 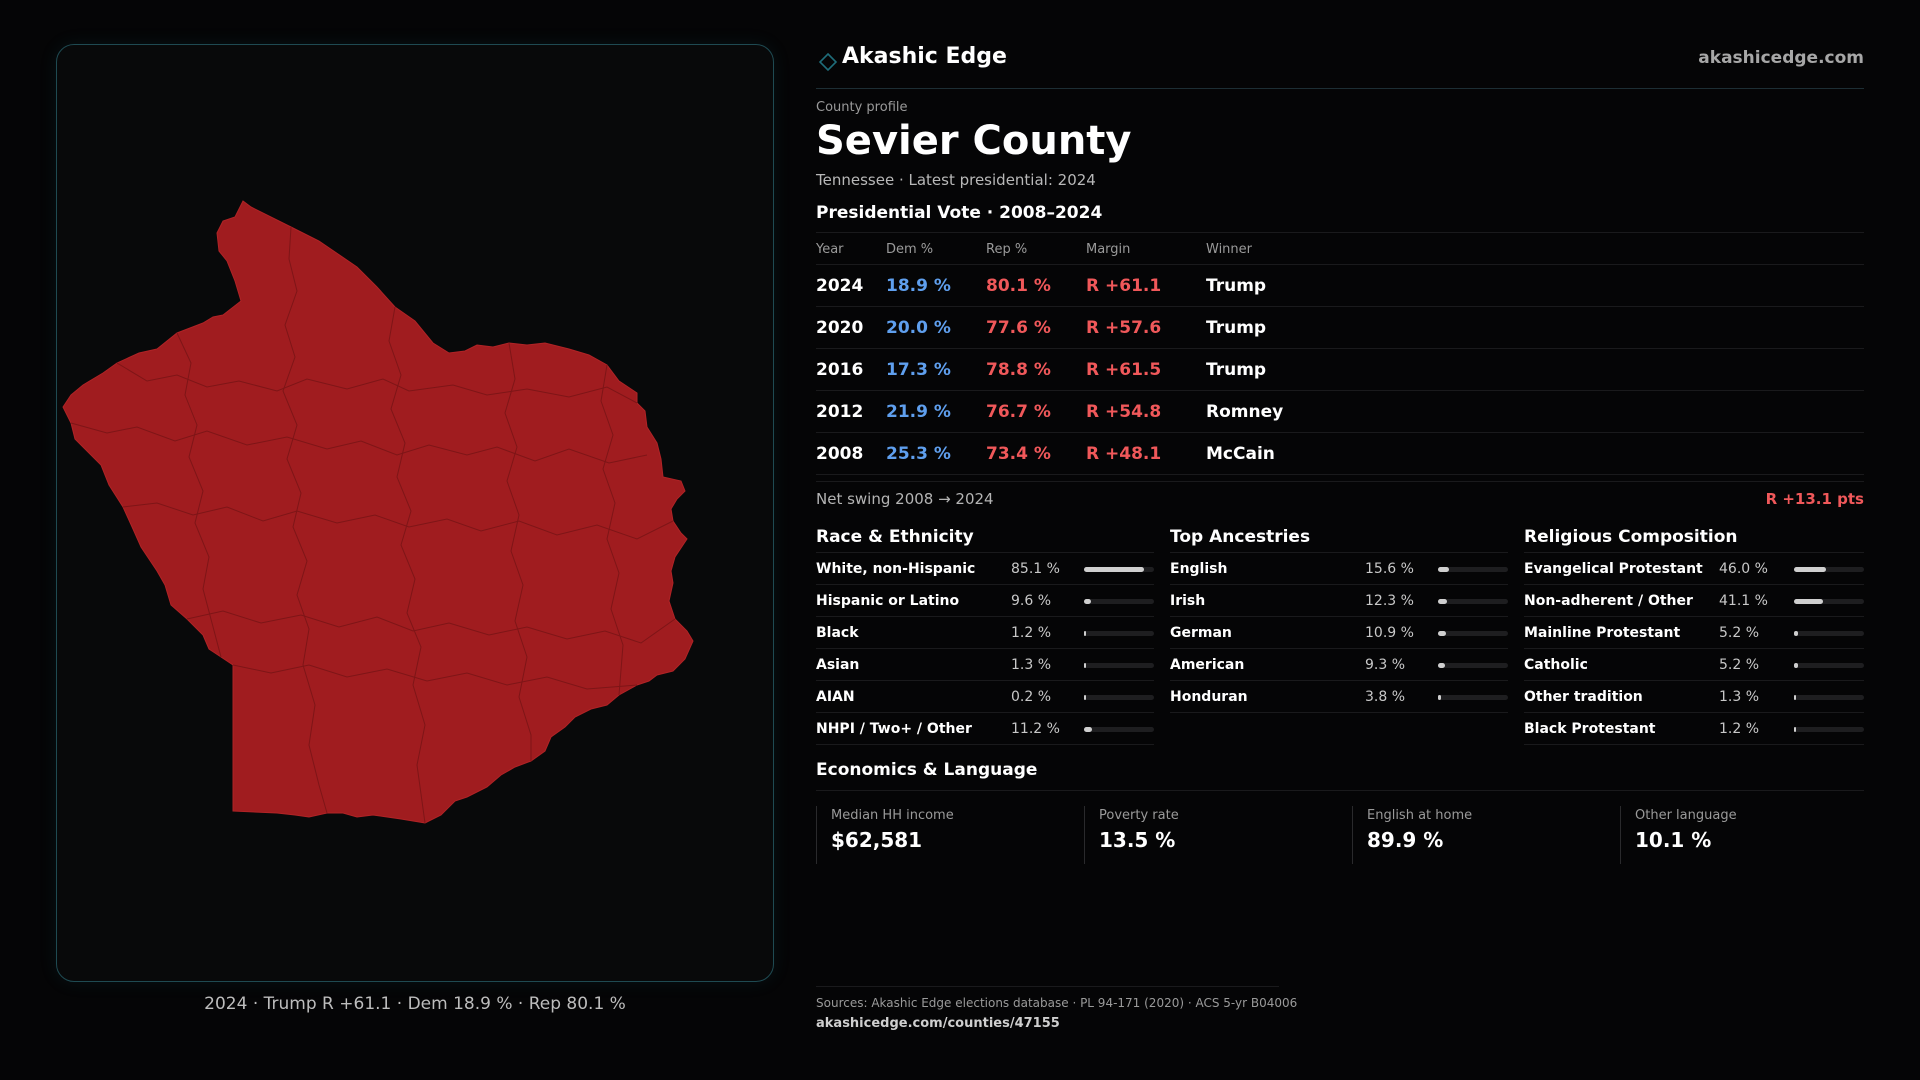 What do you see at coordinates (1340, 790) in the screenshot?
I see `economics-divider` at bounding box center [1340, 790].